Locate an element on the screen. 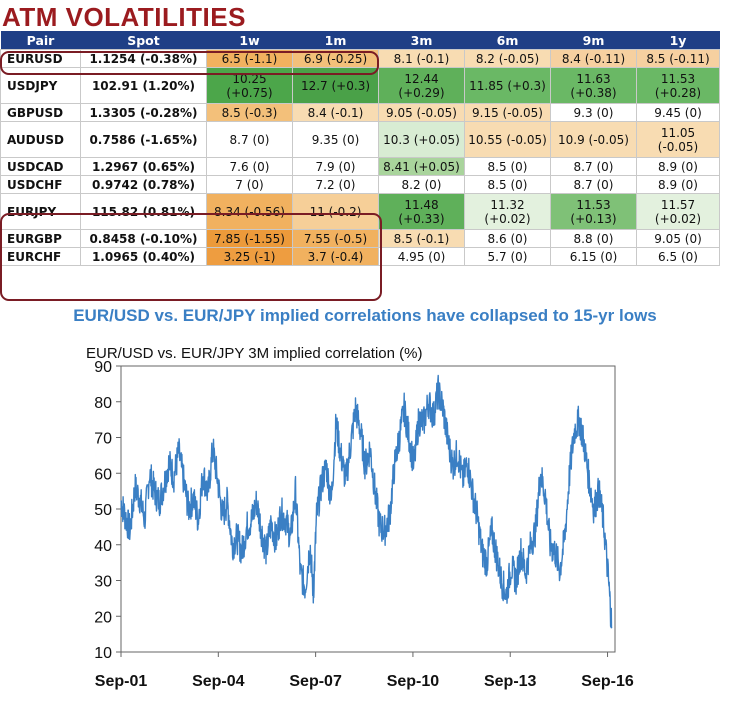  y-tick-label: 60 is located at coordinates (103, 474).